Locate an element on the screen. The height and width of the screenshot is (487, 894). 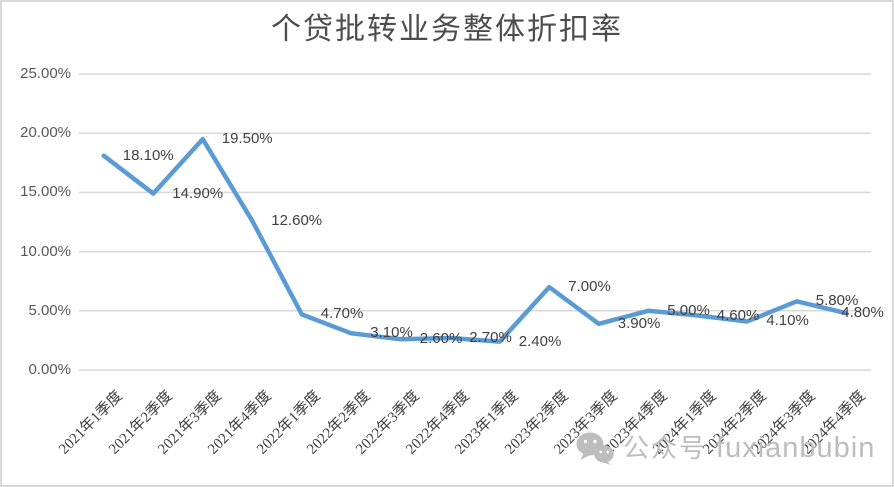
data-label: 19.50% is located at coordinates (247, 139).